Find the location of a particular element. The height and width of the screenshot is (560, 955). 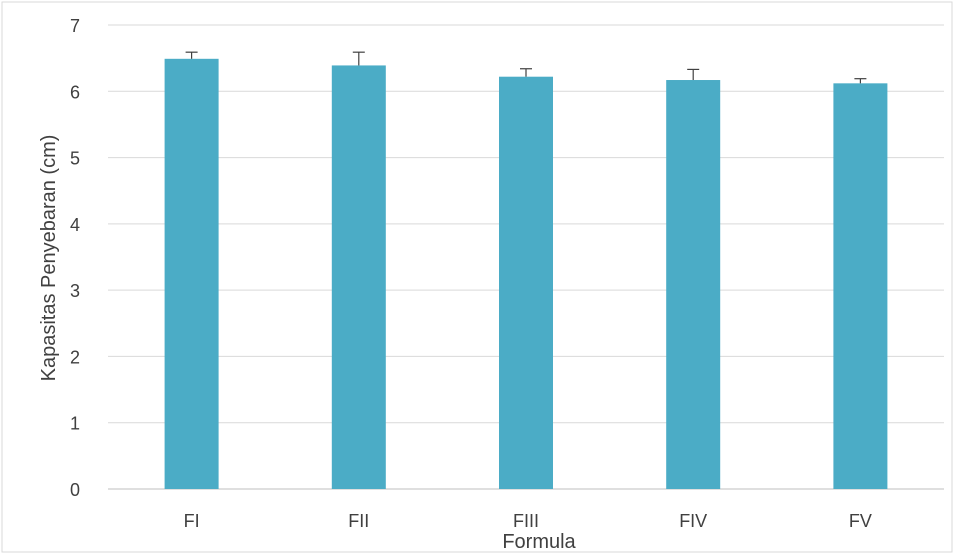

x-tick-label: FV is located at coordinates (860, 521).